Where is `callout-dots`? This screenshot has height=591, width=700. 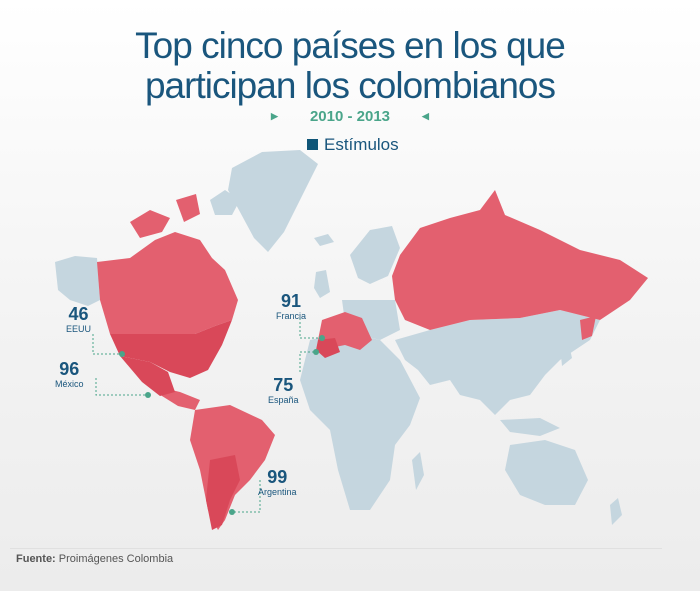
callout-dots is located at coordinates (222, 425).